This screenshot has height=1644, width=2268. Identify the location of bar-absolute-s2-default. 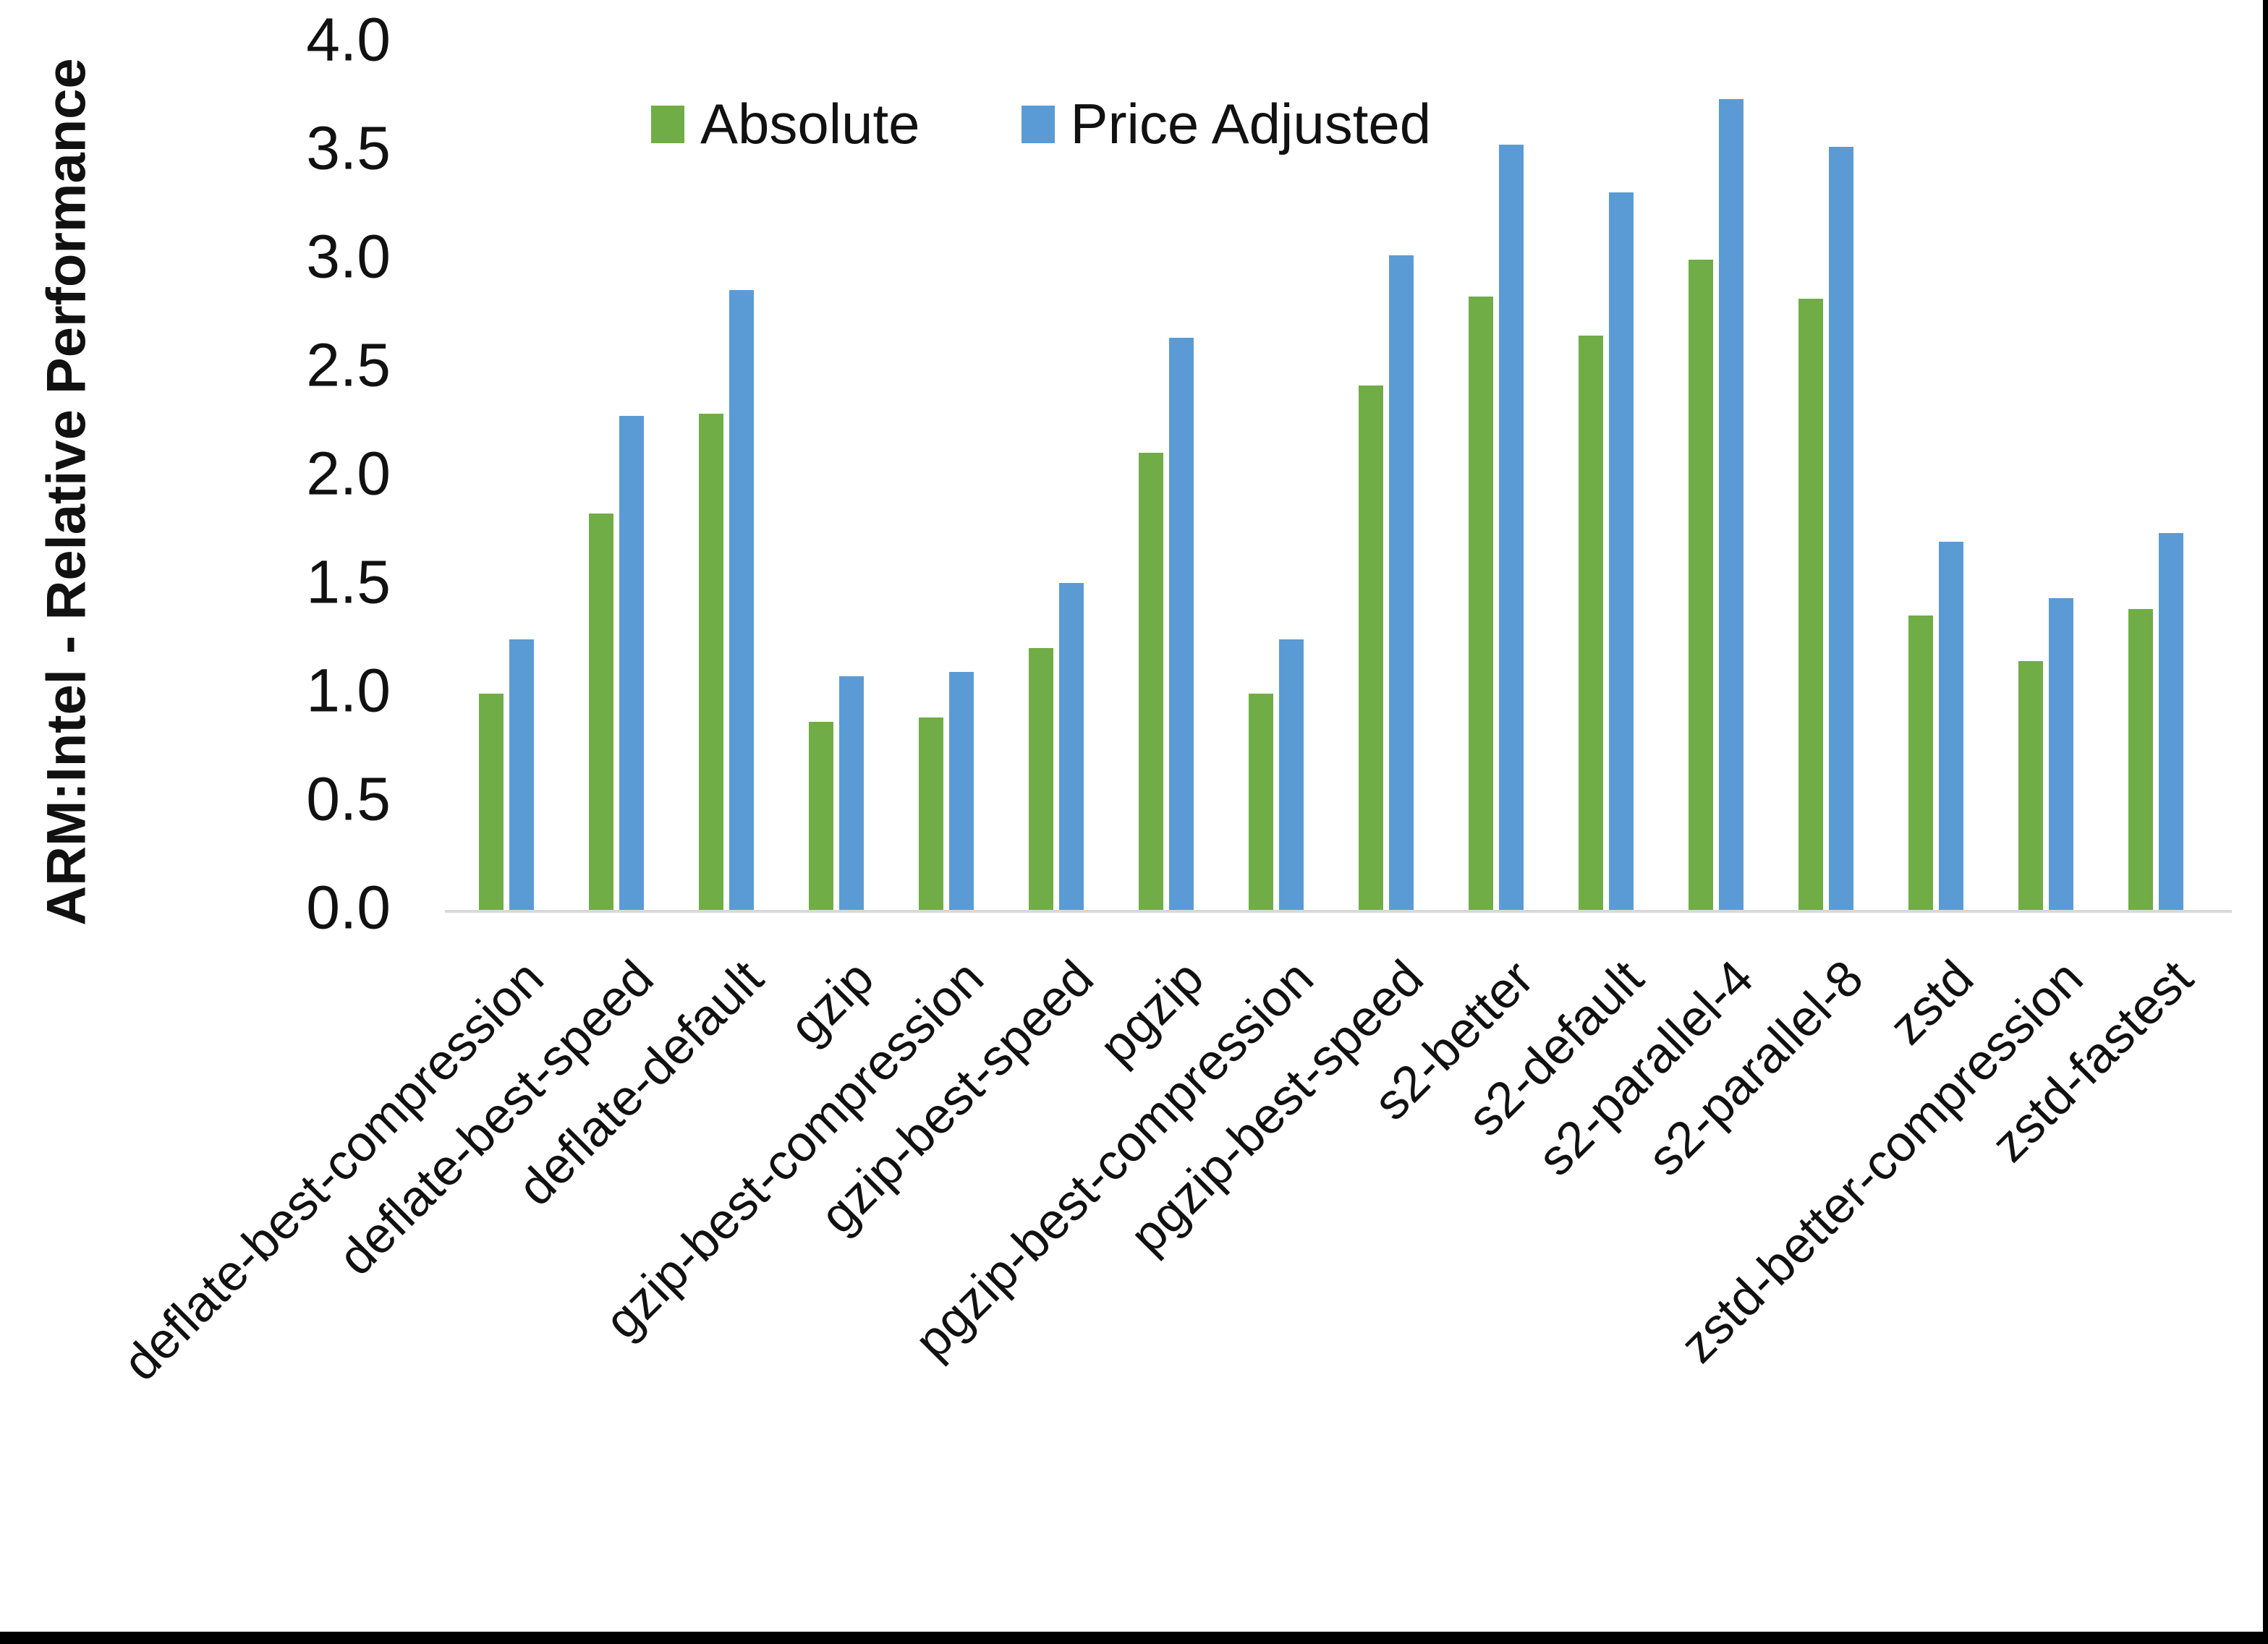
(1591, 623).